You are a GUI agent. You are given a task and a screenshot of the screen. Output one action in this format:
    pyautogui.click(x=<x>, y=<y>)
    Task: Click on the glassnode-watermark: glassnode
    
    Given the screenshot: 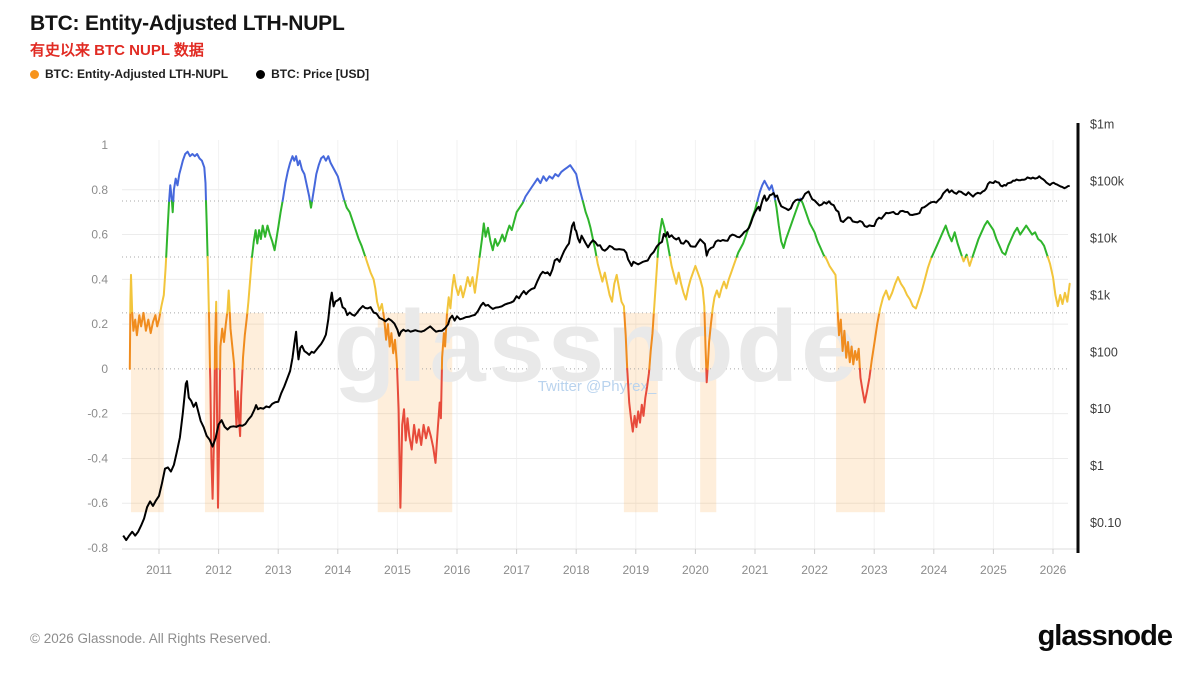 What is the action you would take?
    pyautogui.click(x=597, y=347)
    